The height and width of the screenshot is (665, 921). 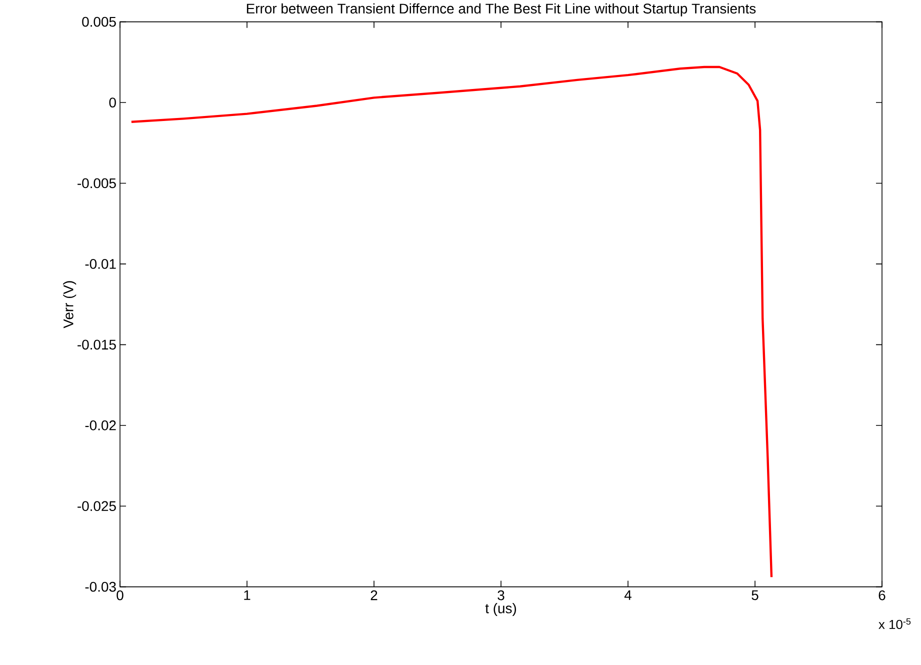 I want to click on x-tick-label: 2, so click(x=374, y=595).